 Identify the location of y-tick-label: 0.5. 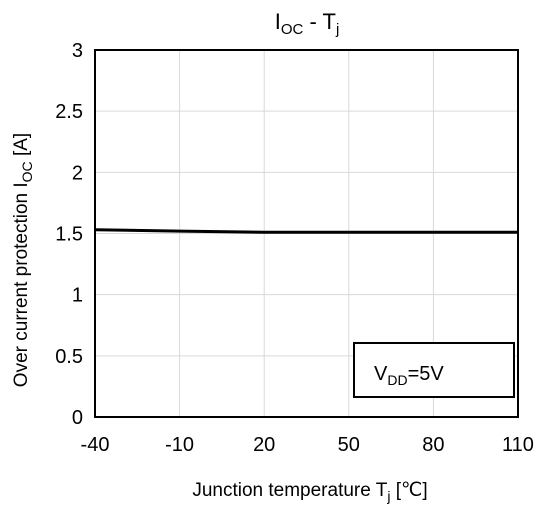
(69, 357).